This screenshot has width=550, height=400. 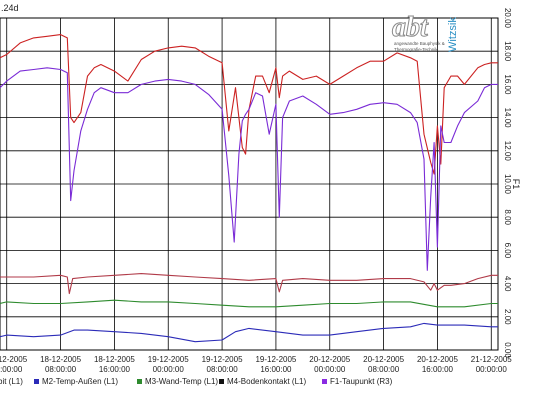 I want to click on legend-label-1: M2-Temp-Außen (L1), so click(x=80, y=381).